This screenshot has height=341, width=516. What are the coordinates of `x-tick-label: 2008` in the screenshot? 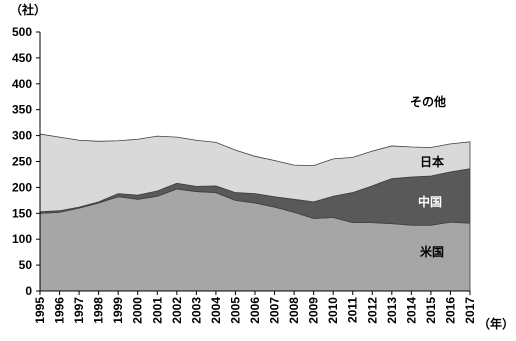 It's located at (294, 310).